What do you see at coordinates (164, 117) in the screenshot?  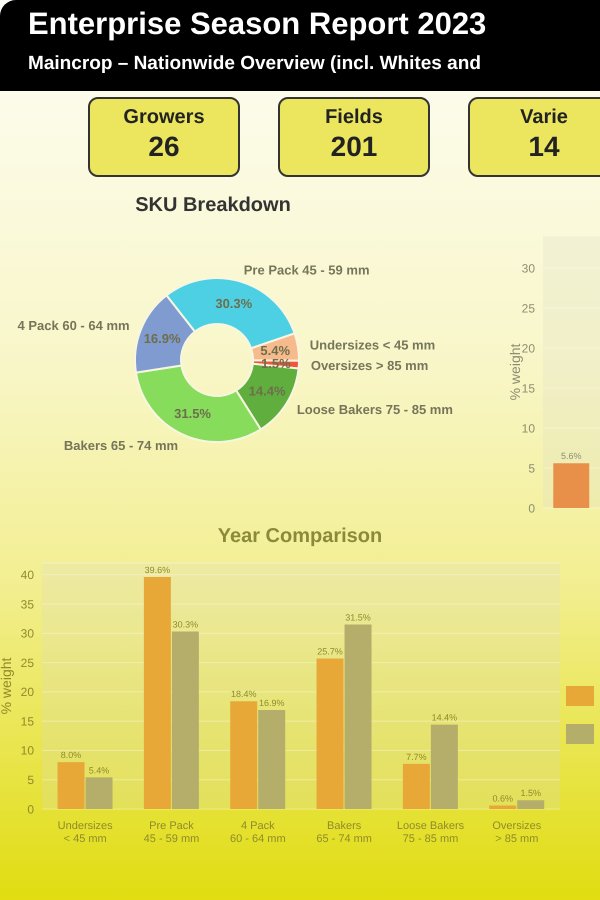 I see `category-label: Growers` at bounding box center [164, 117].